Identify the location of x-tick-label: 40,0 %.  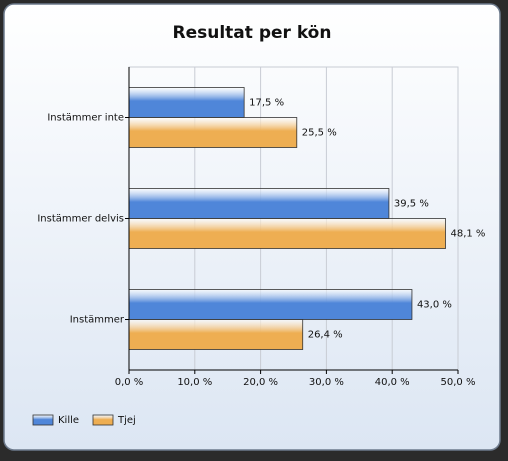
(392, 382).